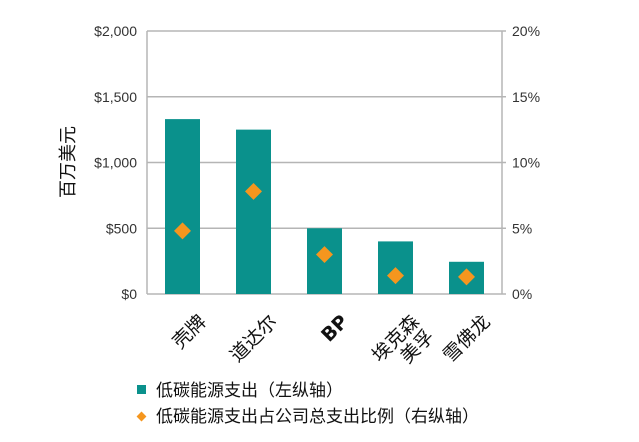  I want to click on y-tick-label: $1,000, so click(115, 163).